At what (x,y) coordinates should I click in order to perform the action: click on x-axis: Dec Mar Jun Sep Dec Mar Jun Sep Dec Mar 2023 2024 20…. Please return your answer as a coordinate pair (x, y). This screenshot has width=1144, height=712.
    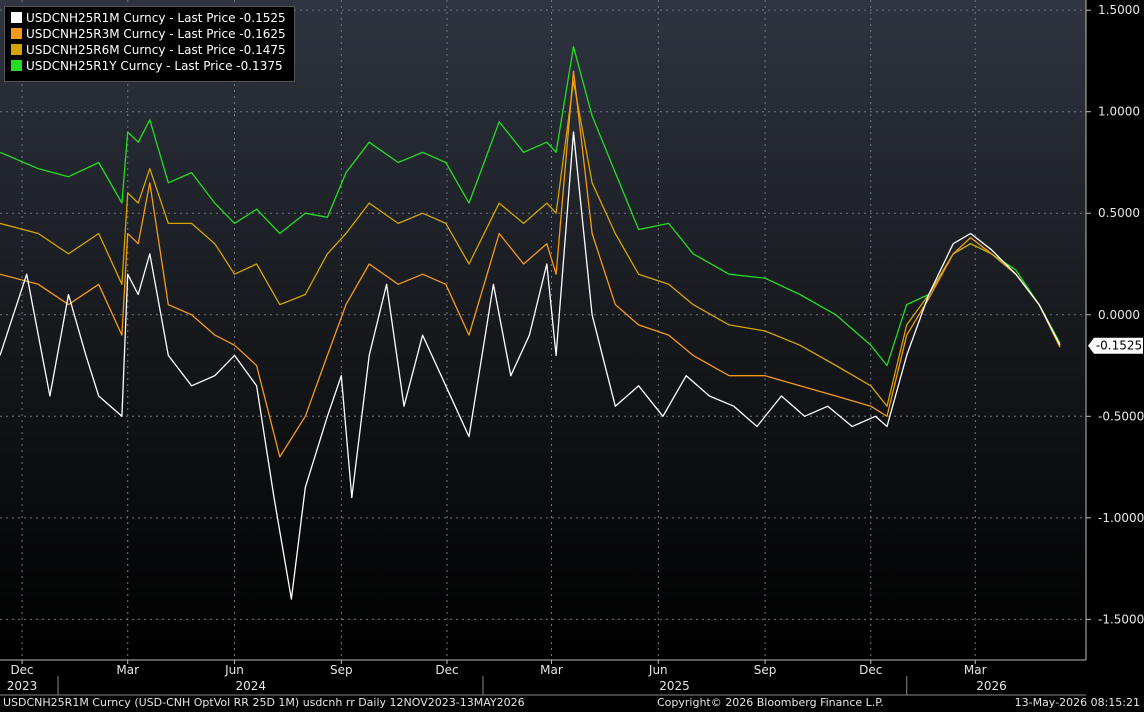
    Looking at the image, I should click on (543, 677).